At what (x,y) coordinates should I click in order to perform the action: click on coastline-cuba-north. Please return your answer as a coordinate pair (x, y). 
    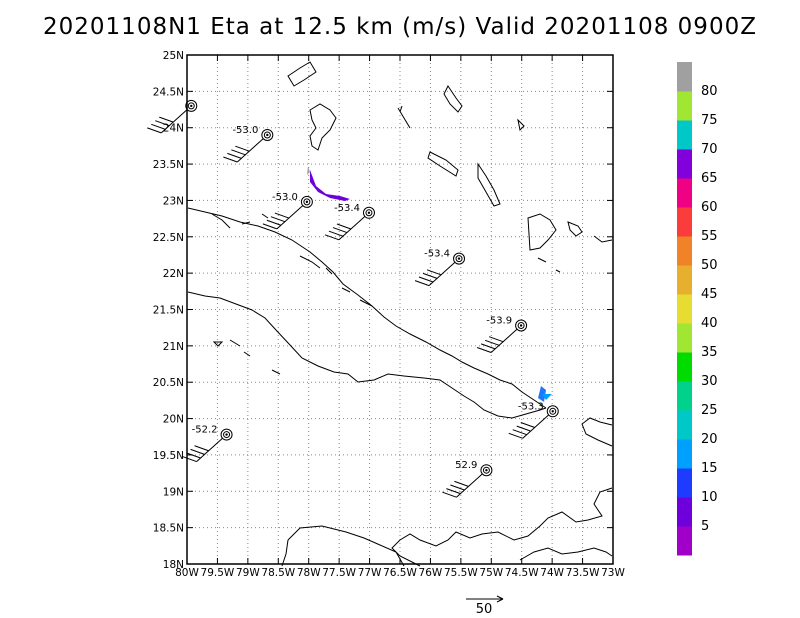
    Looking at the image, I should click on (367, 308).